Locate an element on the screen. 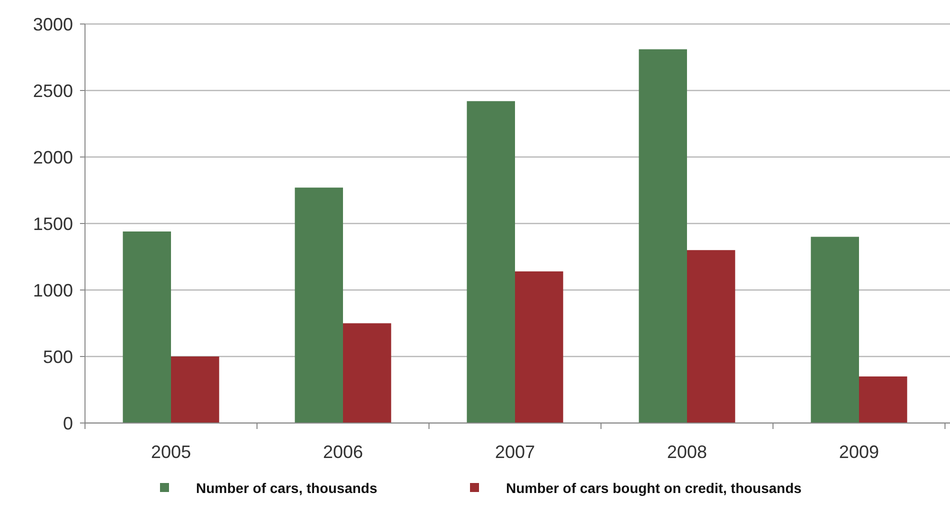 The image size is (950, 505). y-tick-label: 500 is located at coordinates (57, 356).